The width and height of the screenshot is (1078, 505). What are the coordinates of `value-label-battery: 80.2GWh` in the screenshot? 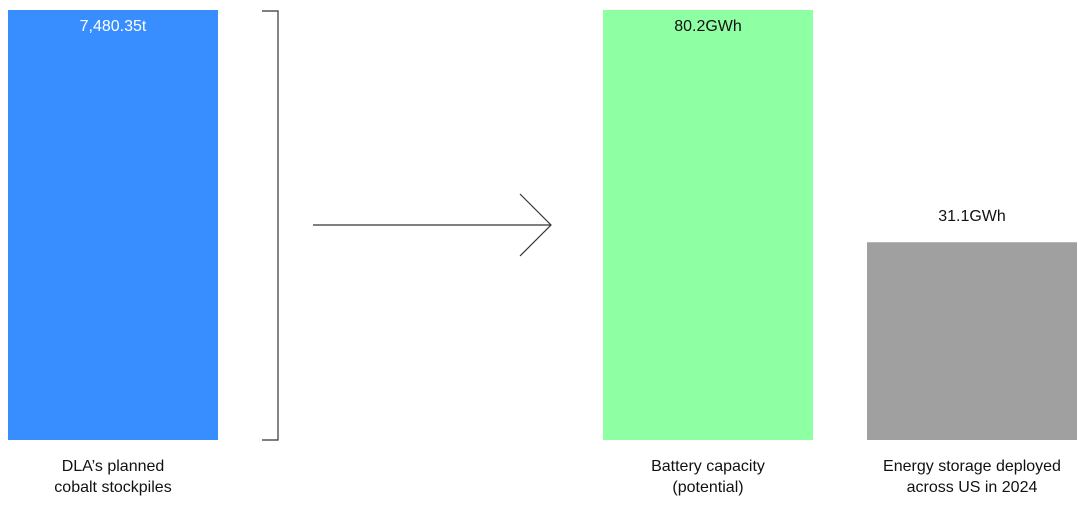 It's located at (708, 26).